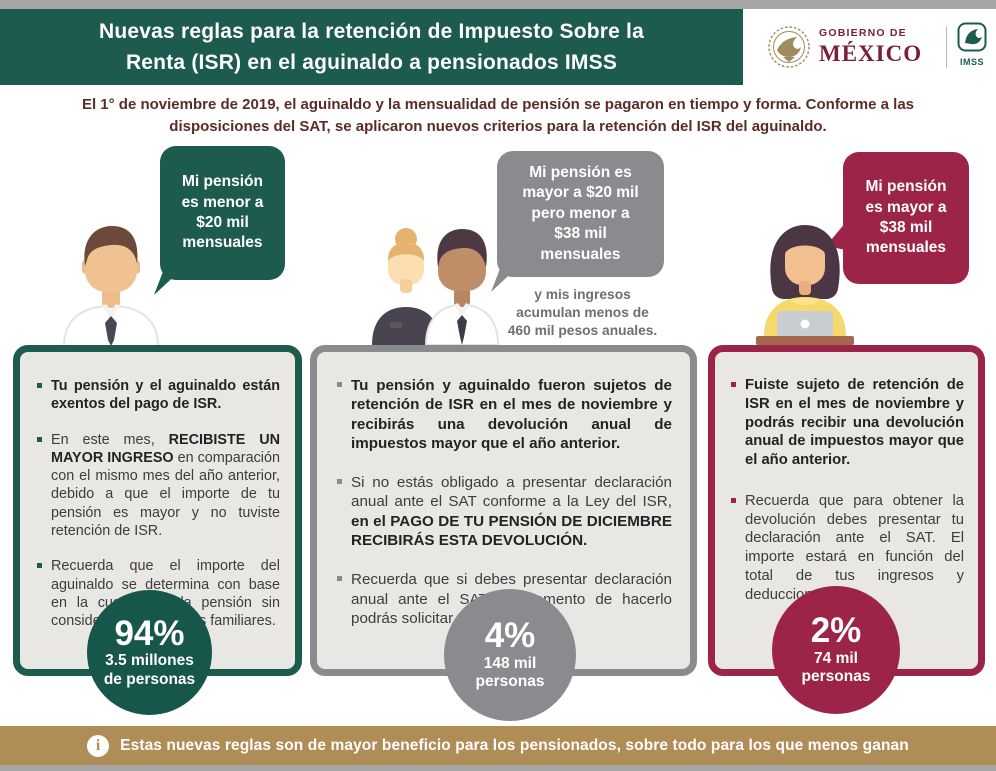 Image resolution: width=996 pixels, height=771 pixels. Describe the element at coordinates (222, 212) in the screenshot. I see `speech-bubble-text: Mi pensión es menor a $20 mil mensuales` at that location.